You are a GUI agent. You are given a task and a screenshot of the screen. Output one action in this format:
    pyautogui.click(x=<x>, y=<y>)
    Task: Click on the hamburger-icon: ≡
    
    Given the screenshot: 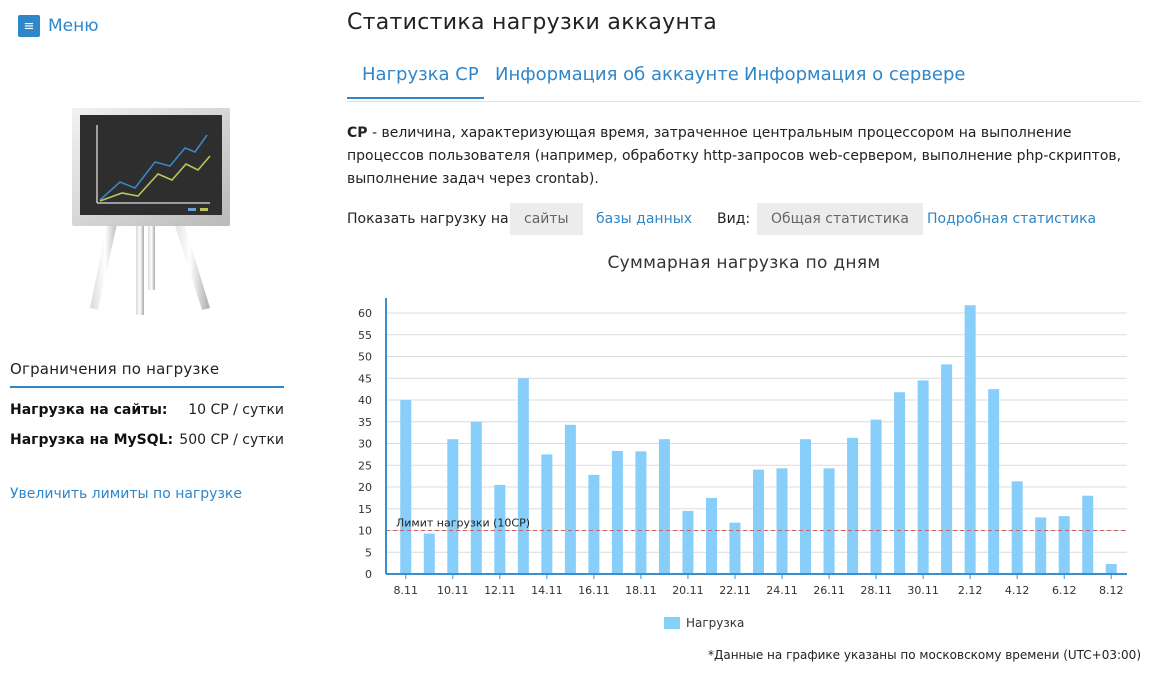 What is the action you would take?
    pyautogui.click(x=29, y=26)
    